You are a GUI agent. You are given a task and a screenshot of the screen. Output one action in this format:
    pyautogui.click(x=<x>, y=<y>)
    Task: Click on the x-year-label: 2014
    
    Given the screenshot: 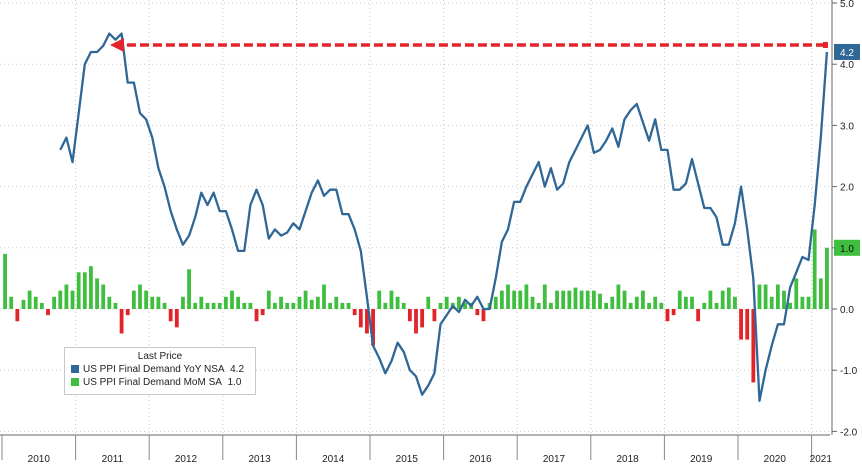 What is the action you would take?
    pyautogui.click(x=333, y=459)
    